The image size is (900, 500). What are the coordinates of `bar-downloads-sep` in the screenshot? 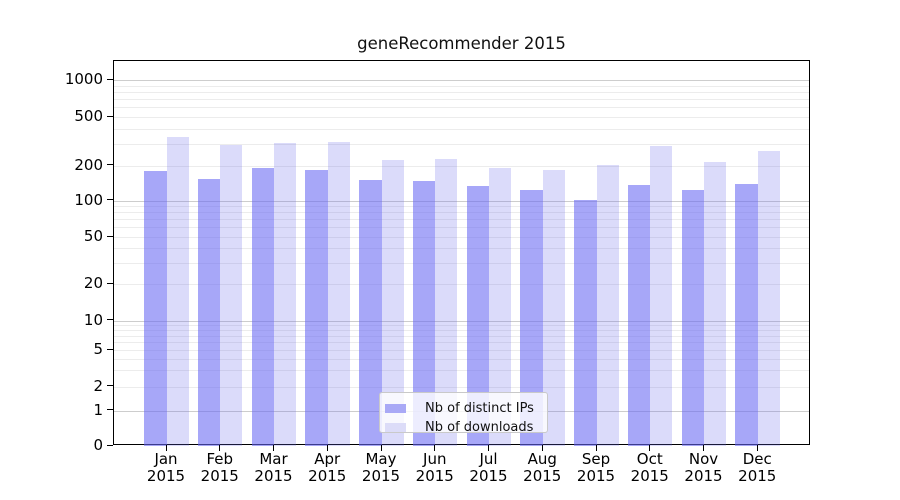 It's located at (607, 305).